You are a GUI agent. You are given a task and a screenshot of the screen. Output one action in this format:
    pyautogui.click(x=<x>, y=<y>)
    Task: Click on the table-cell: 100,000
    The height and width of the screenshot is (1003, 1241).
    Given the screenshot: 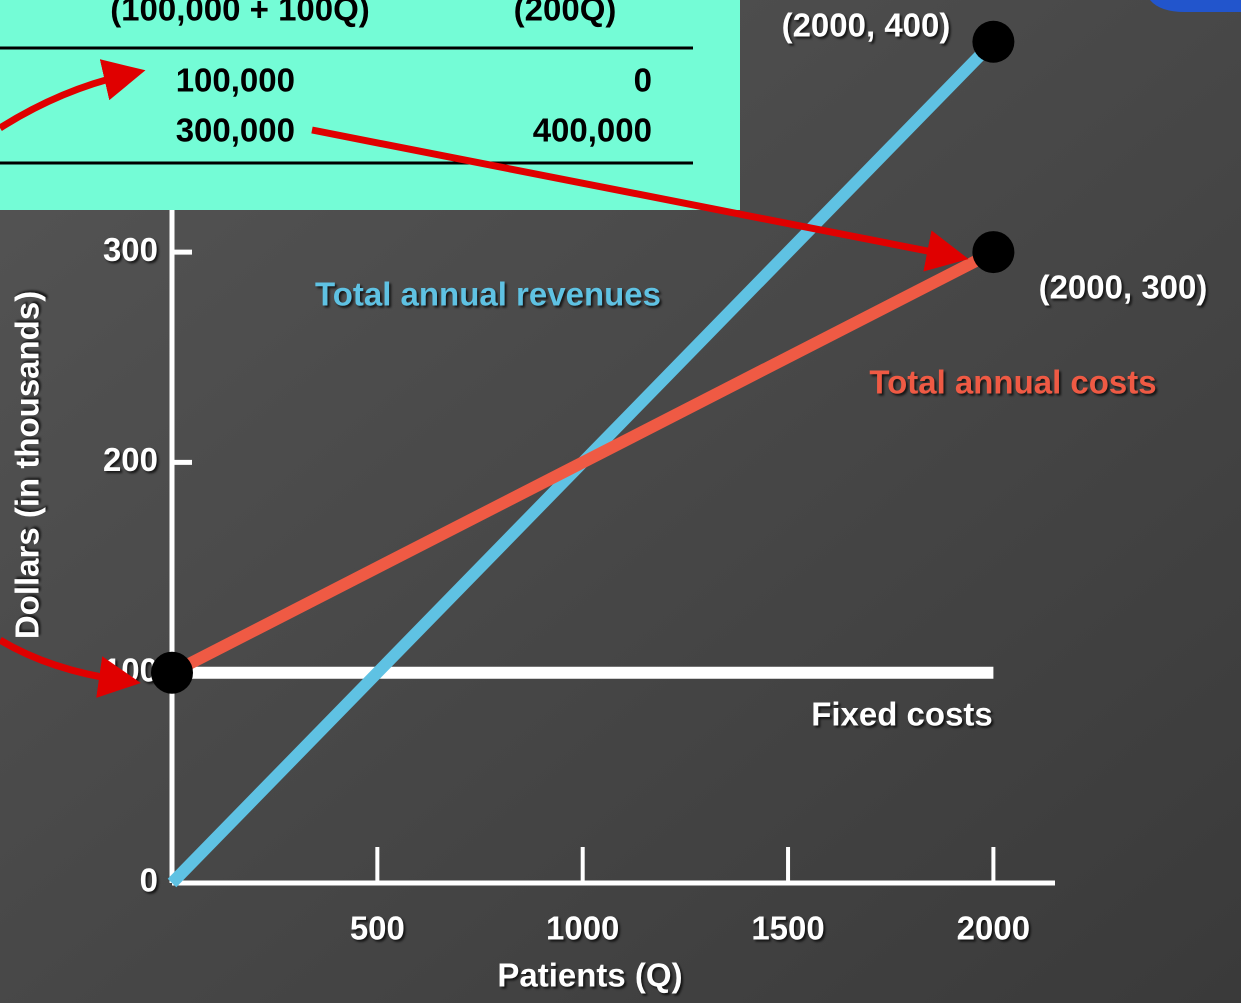 What is the action you would take?
    pyautogui.click(x=235, y=80)
    